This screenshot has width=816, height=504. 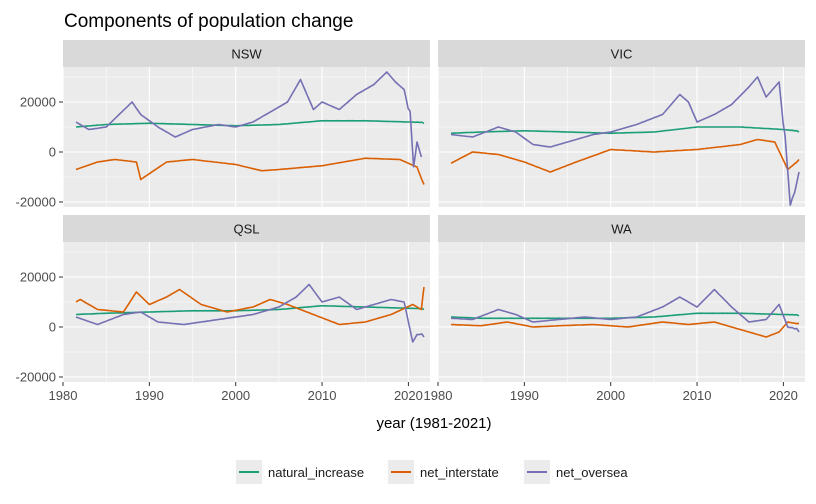 What do you see at coordinates (592, 472) in the screenshot?
I see `legend-label: net_oversea` at bounding box center [592, 472].